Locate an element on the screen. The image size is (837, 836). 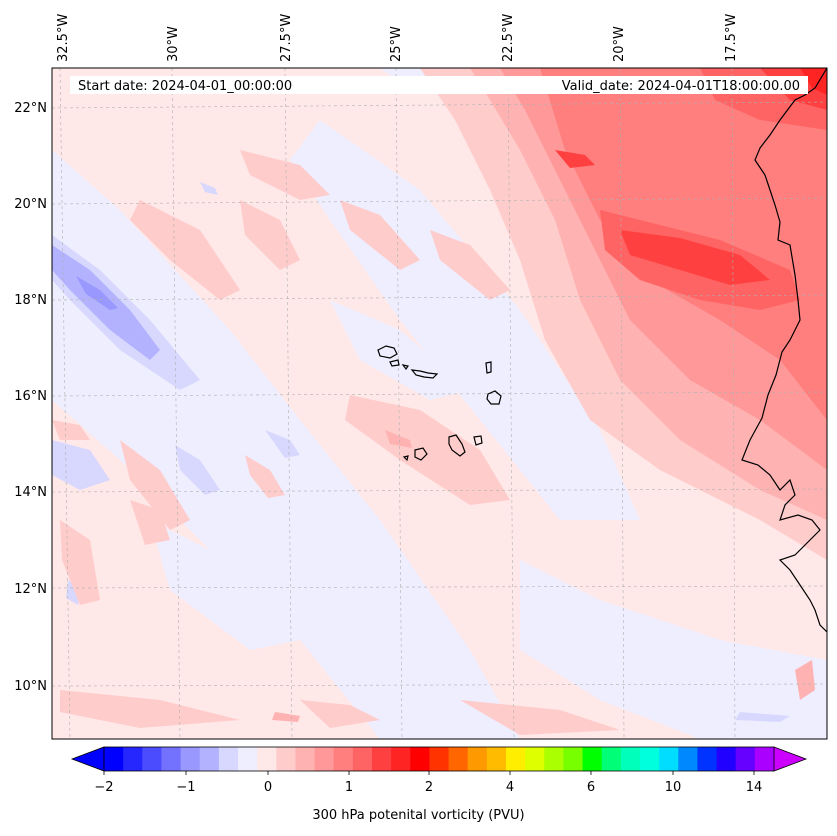
lon-label: 27.5°W is located at coordinates (286, 38).